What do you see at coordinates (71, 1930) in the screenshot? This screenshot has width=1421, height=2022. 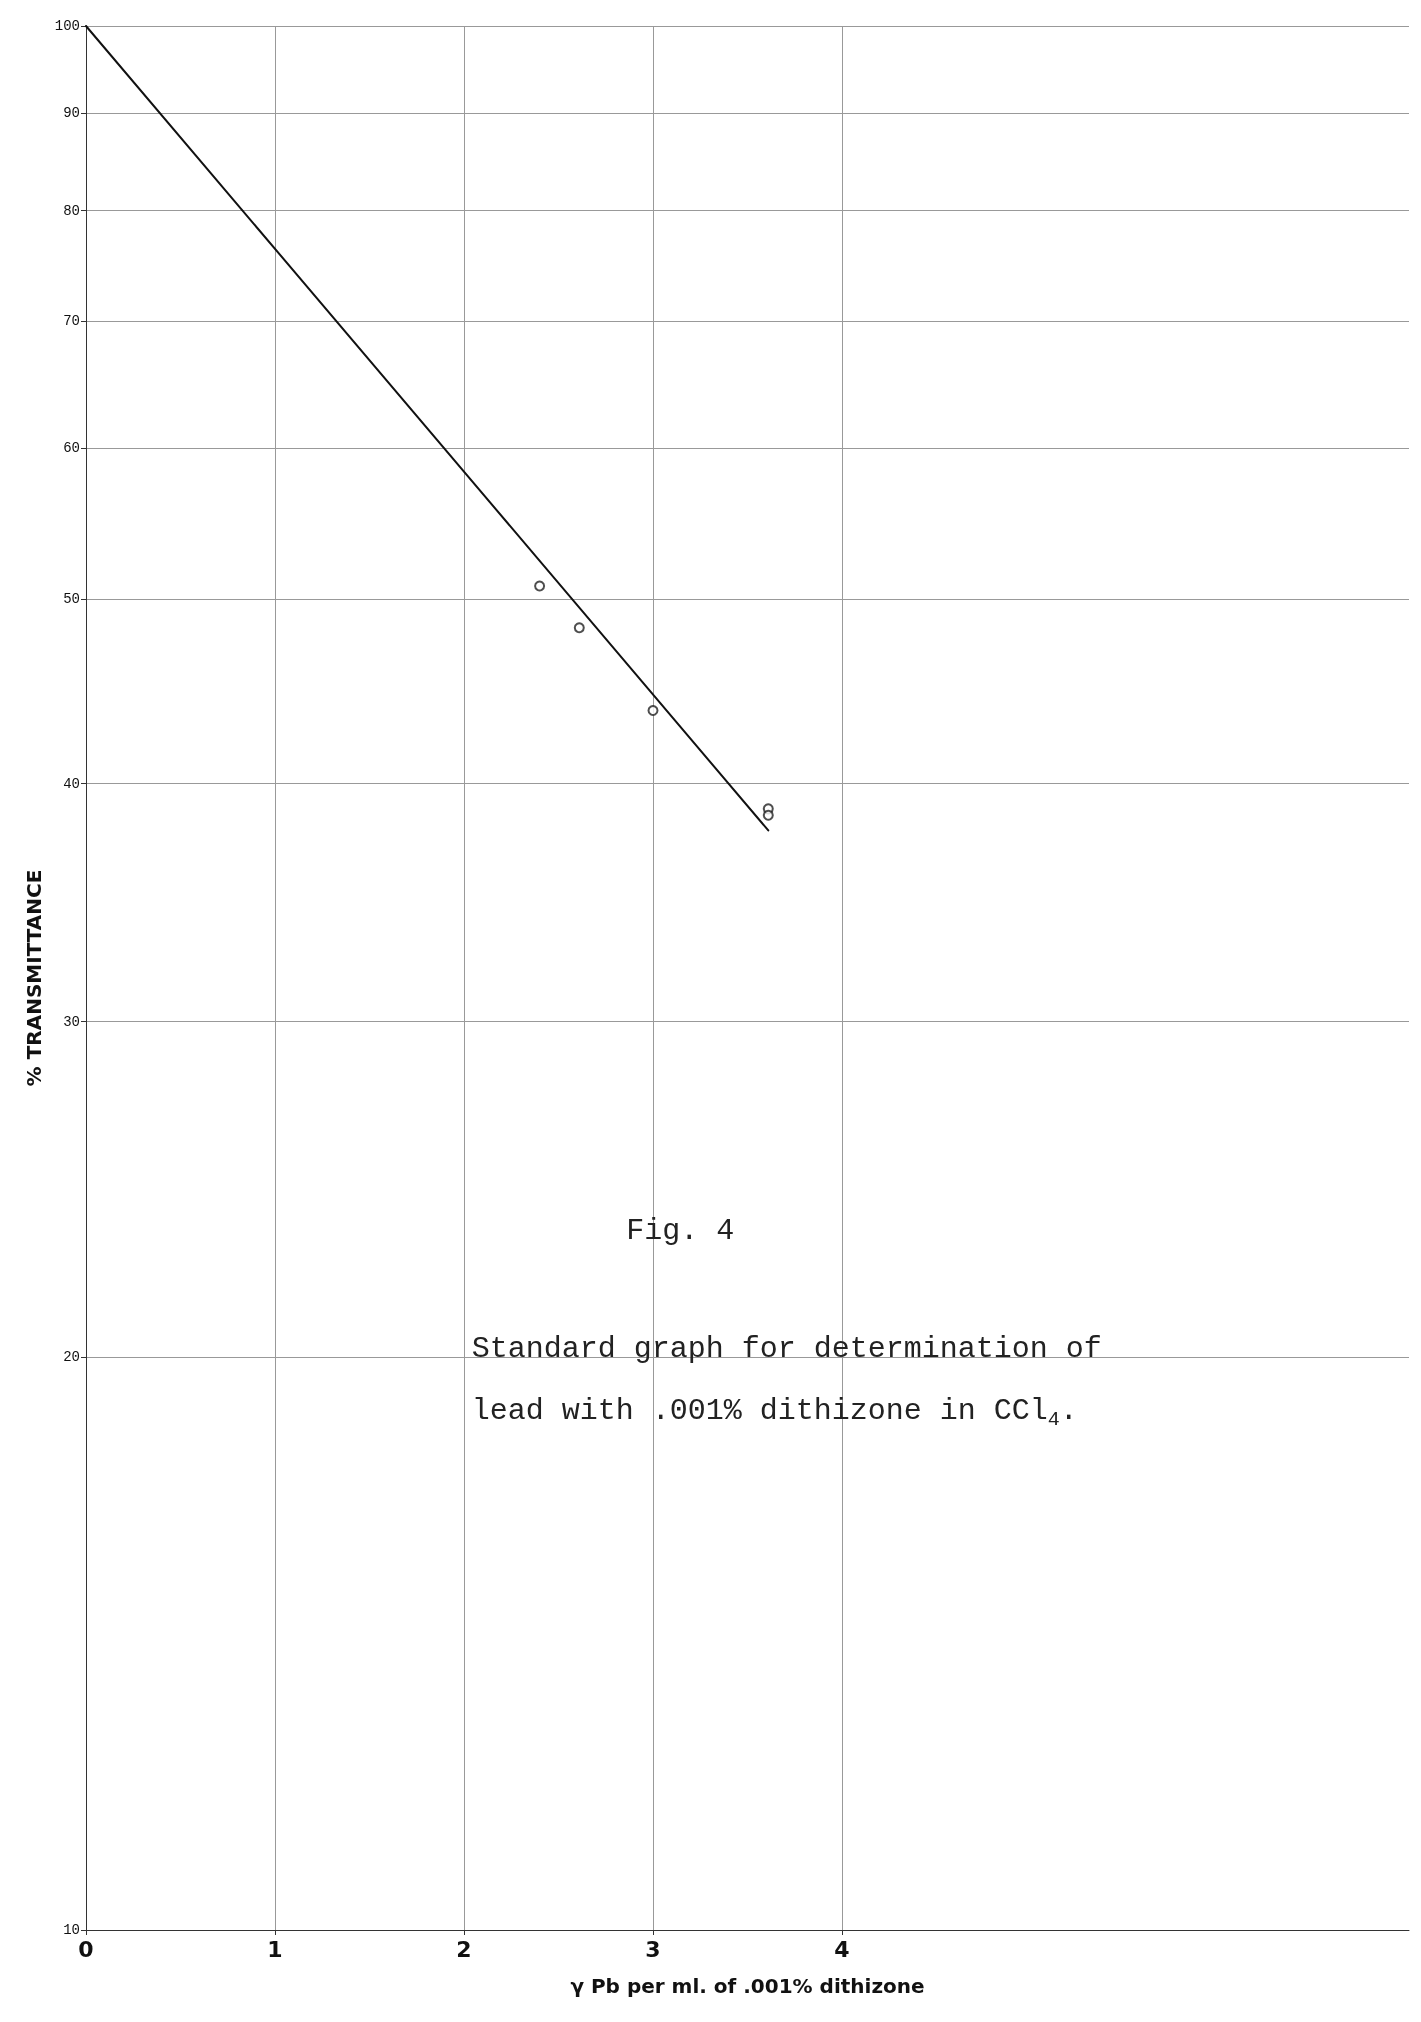 I see `y-tick-label: 10` at bounding box center [71, 1930].